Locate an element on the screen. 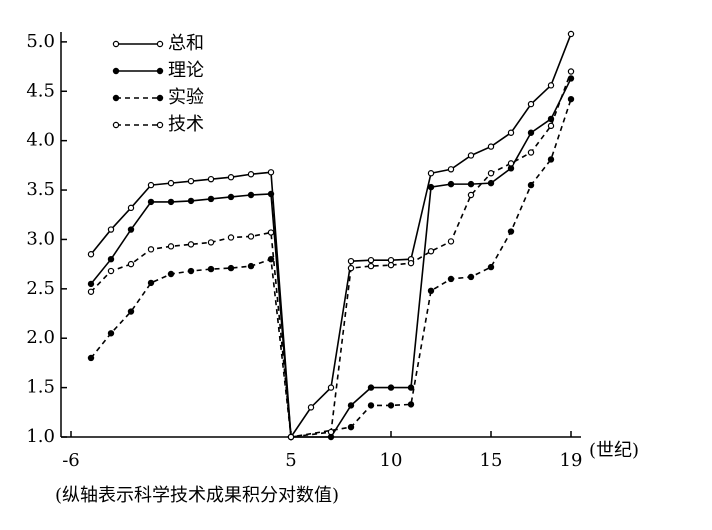 The width and height of the screenshot is (712, 530). legend-label: 实验 is located at coordinates (186, 97).